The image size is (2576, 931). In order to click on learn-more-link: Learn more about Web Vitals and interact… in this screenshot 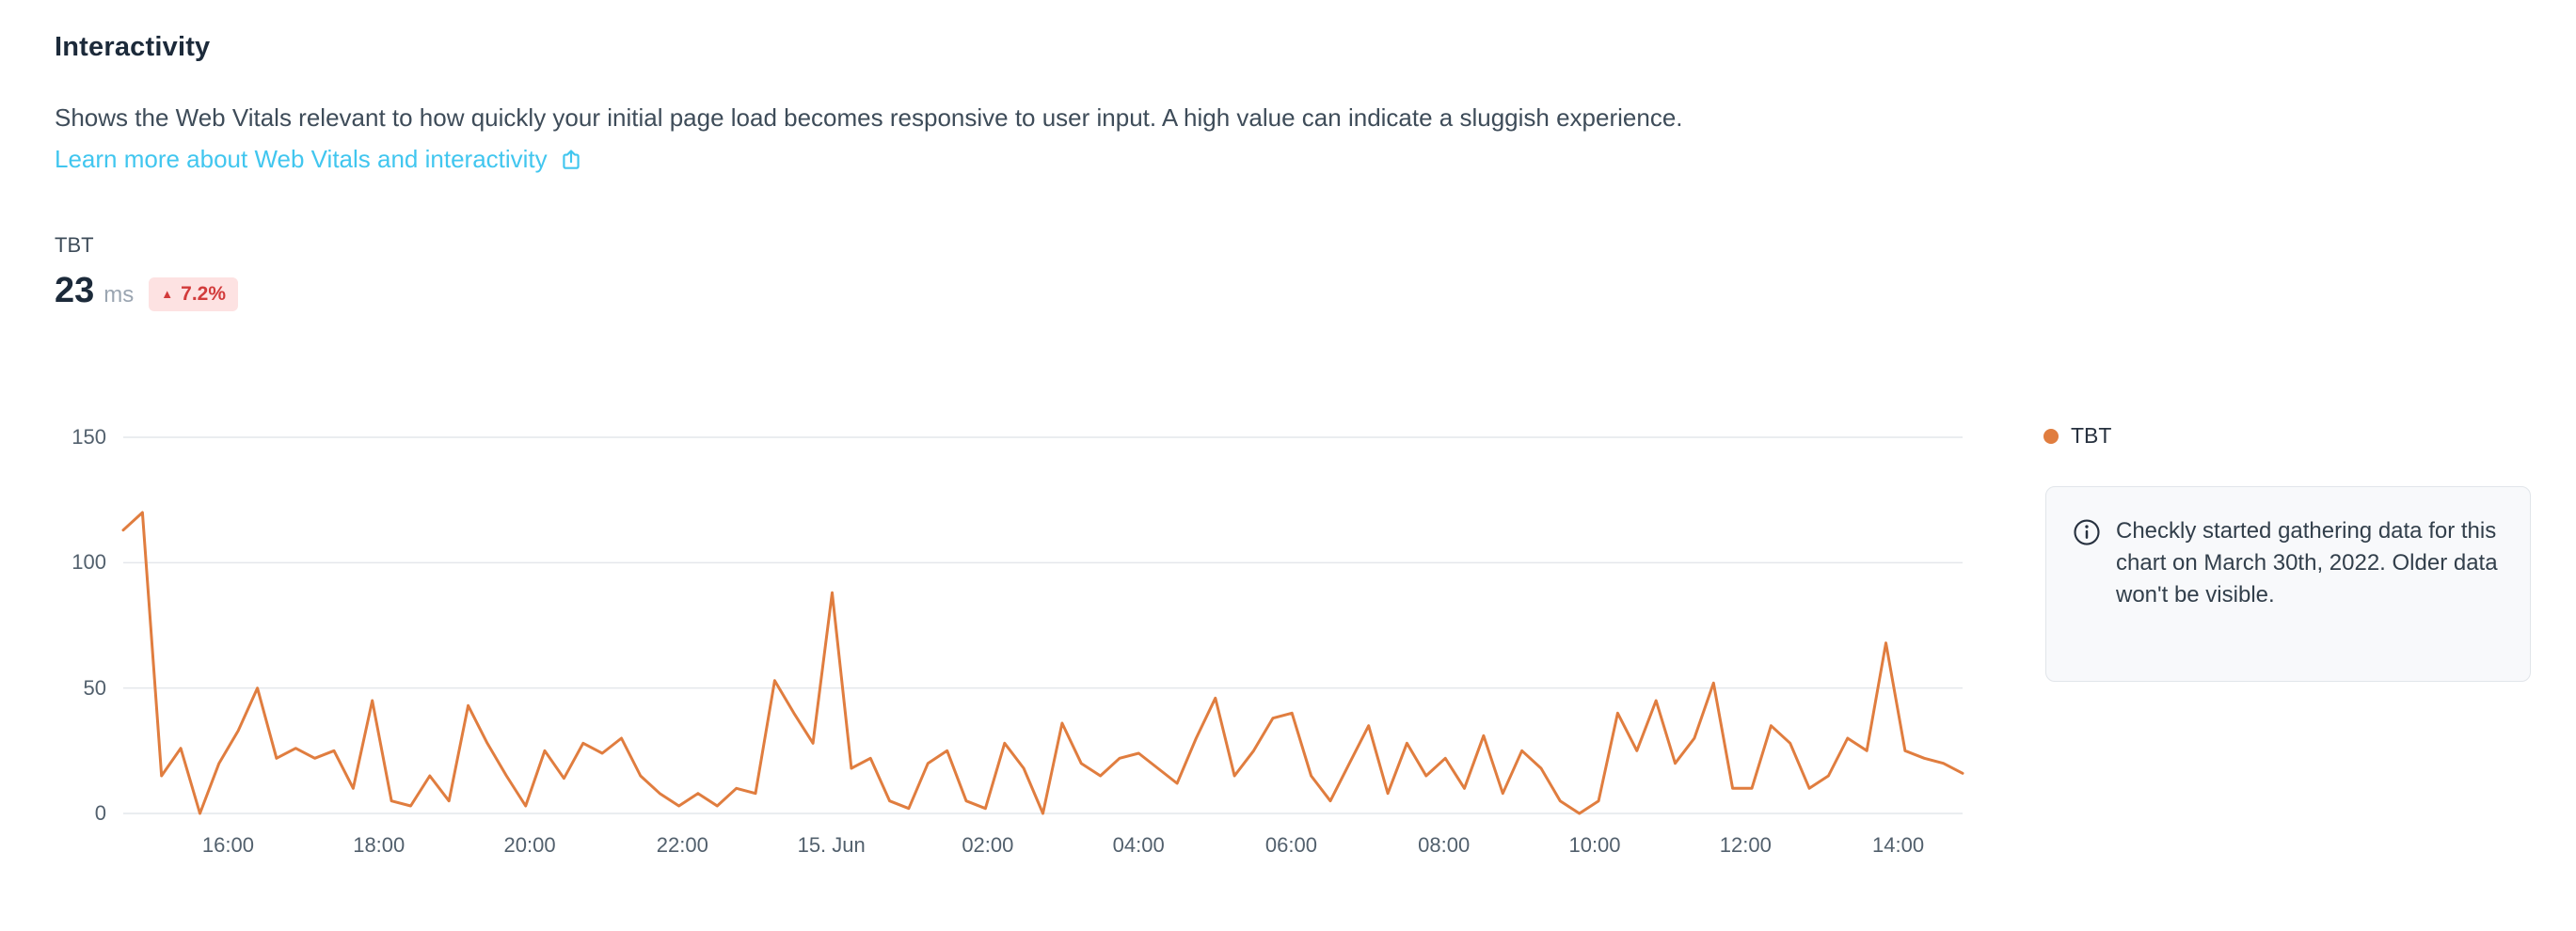, I will do `click(319, 159)`.